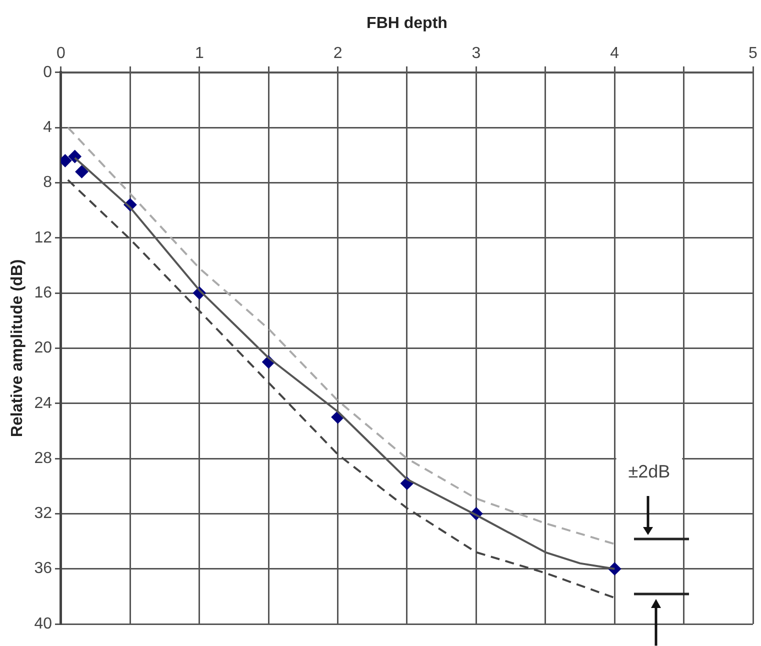  What do you see at coordinates (47, 183) in the screenshot?
I see `y-tick-label: 8` at bounding box center [47, 183].